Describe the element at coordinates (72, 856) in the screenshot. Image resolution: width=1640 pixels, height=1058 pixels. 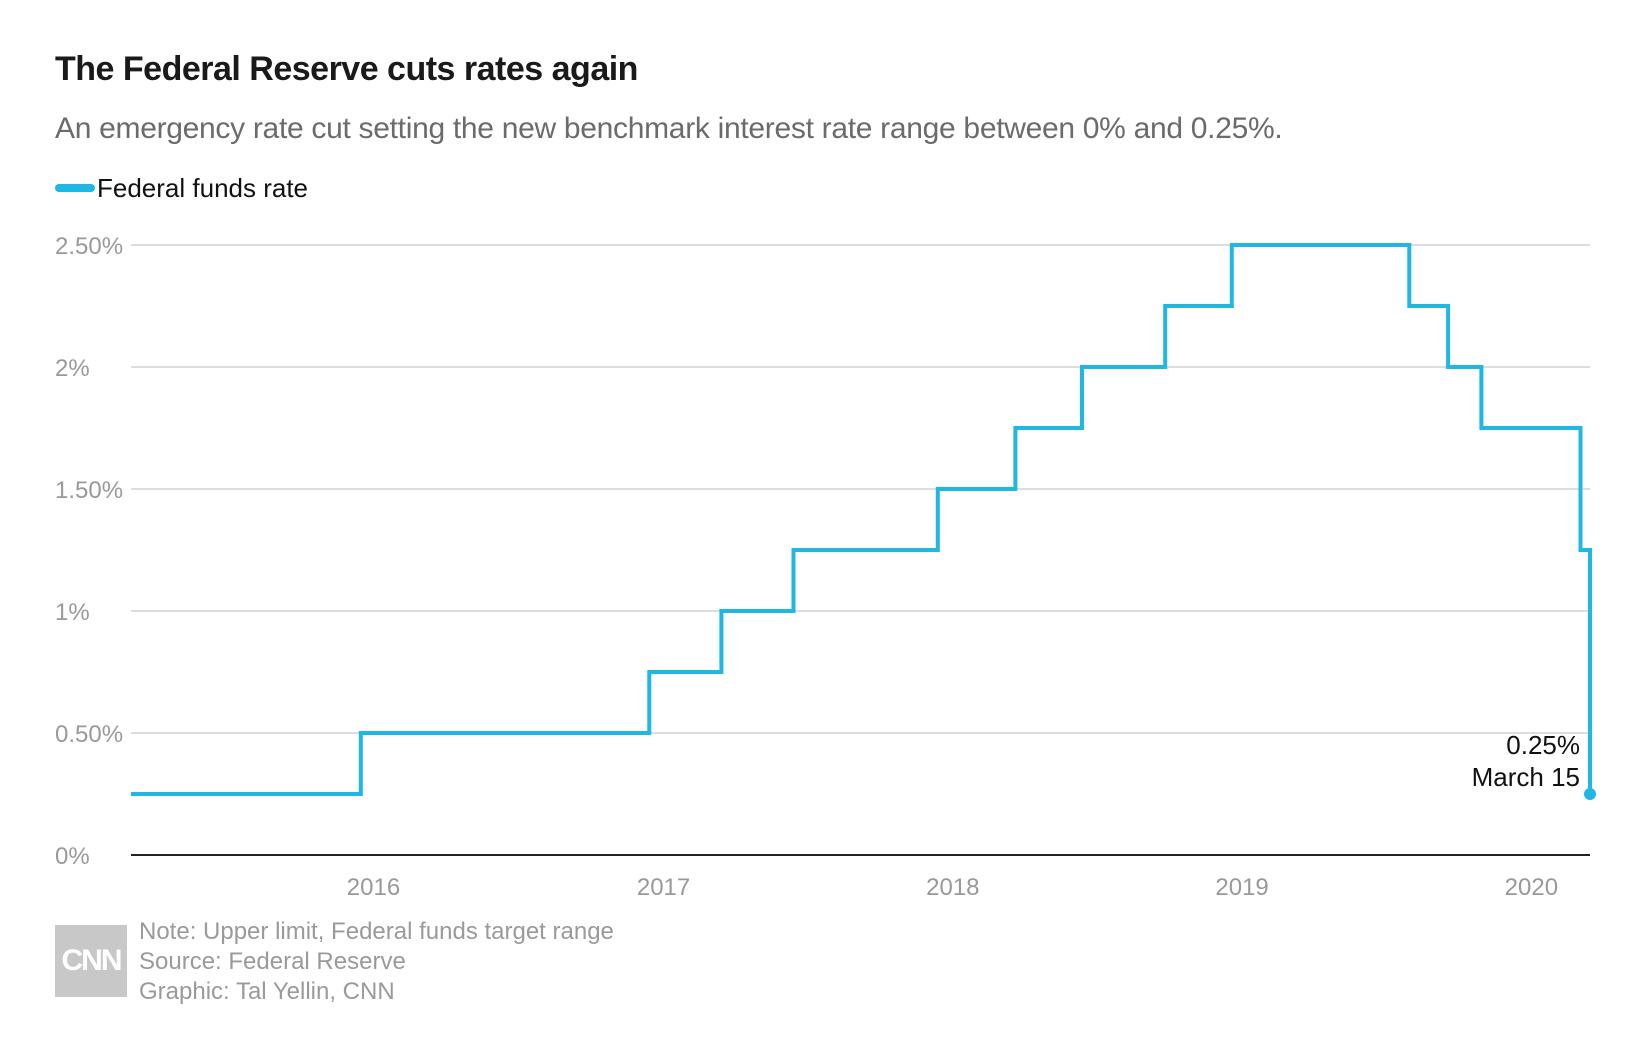
I see `y-tick-label: 0%` at that location.